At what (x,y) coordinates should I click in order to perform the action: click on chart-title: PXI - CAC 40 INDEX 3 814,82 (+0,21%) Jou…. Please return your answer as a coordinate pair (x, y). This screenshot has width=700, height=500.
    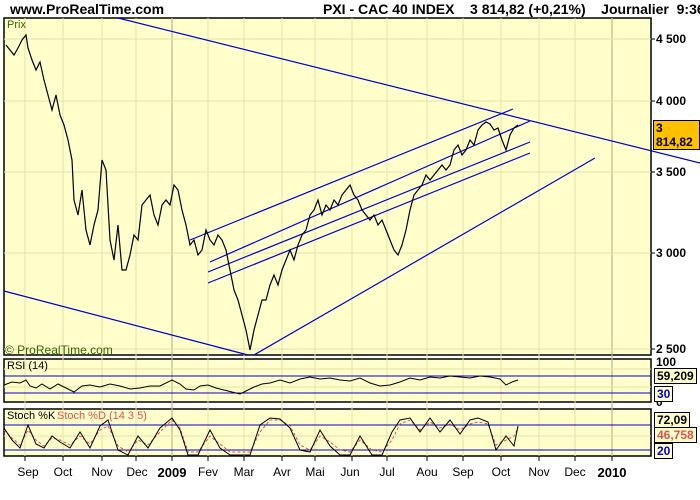
    Looking at the image, I should click on (511, 9).